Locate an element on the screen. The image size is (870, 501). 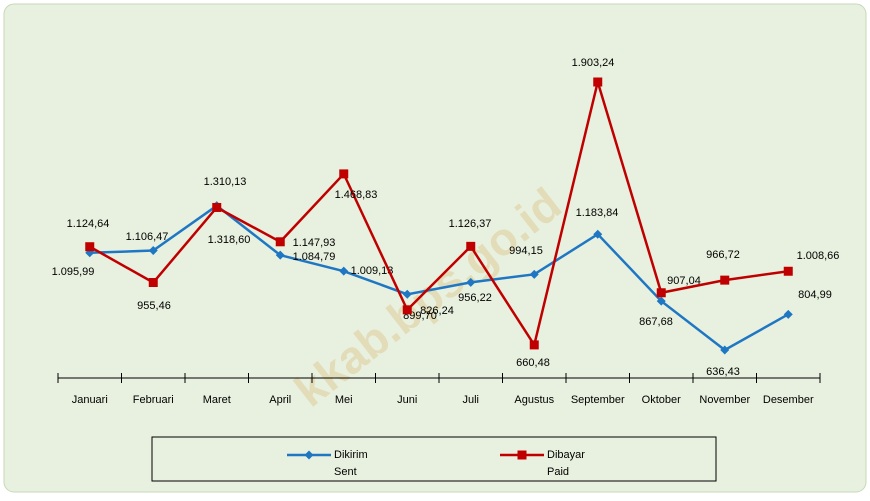
x-tick-label: Januari is located at coordinates (90, 400).